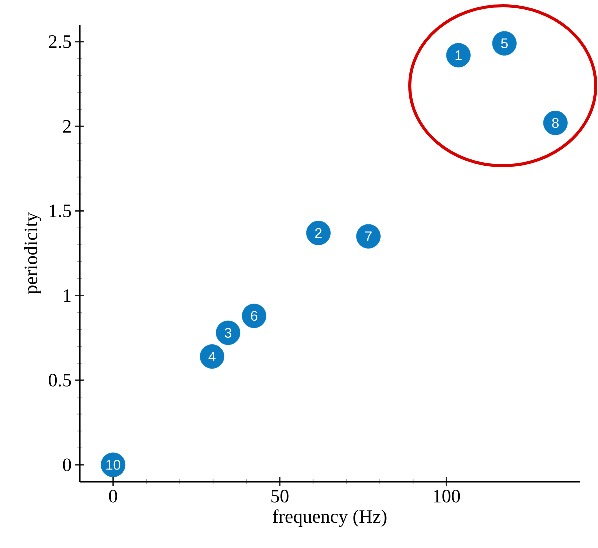  Describe the element at coordinates (504, 43) in the screenshot. I see `annotation: 5` at that location.